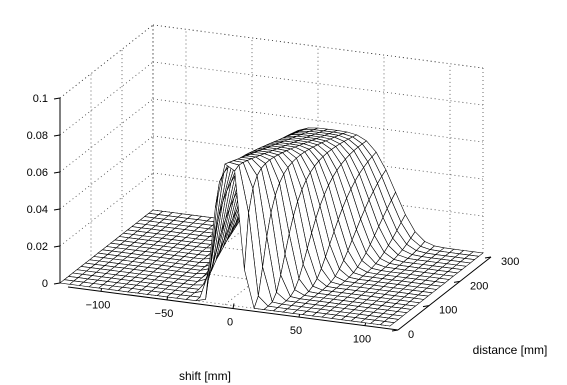  What do you see at coordinates (40, 99) in the screenshot?
I see `z-tick-label: 0.1` at bounding box center [40, 99].